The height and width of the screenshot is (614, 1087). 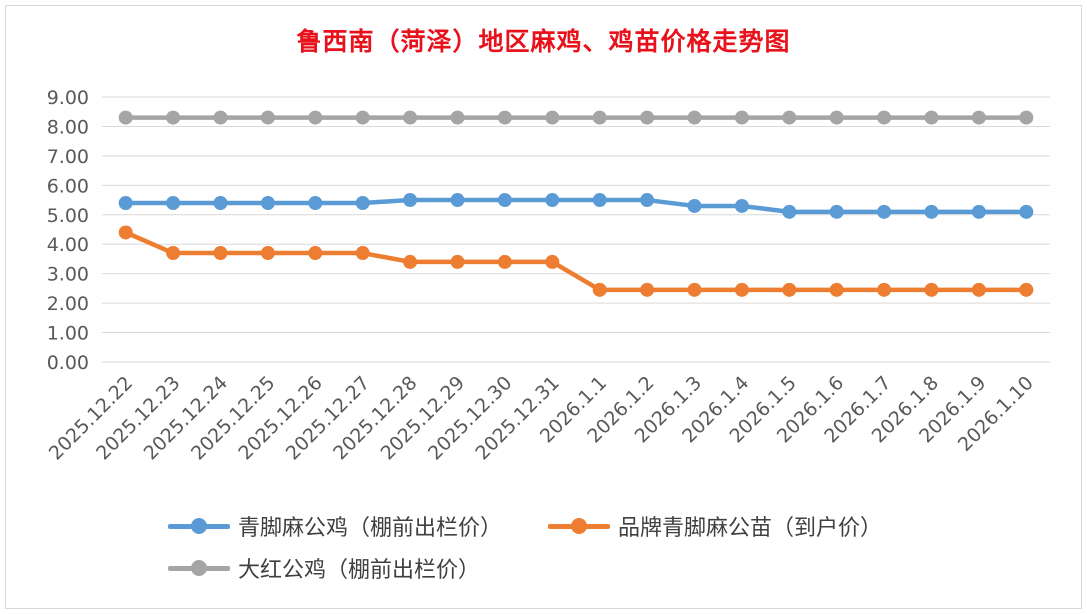 What do you see at coordinates (68, 275) in the screenshot?
I see `y-tick-label: 3.00` at bounding box center [68, 275].